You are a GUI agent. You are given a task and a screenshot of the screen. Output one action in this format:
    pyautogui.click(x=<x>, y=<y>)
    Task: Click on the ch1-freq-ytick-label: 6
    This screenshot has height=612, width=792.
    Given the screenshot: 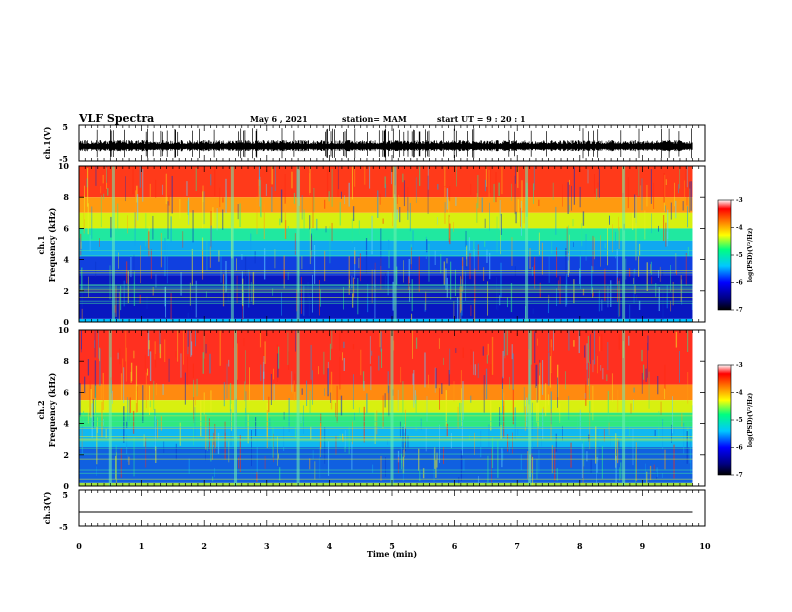 What is the action you would take?
    pyautogui.click(x=66, y=228)
    